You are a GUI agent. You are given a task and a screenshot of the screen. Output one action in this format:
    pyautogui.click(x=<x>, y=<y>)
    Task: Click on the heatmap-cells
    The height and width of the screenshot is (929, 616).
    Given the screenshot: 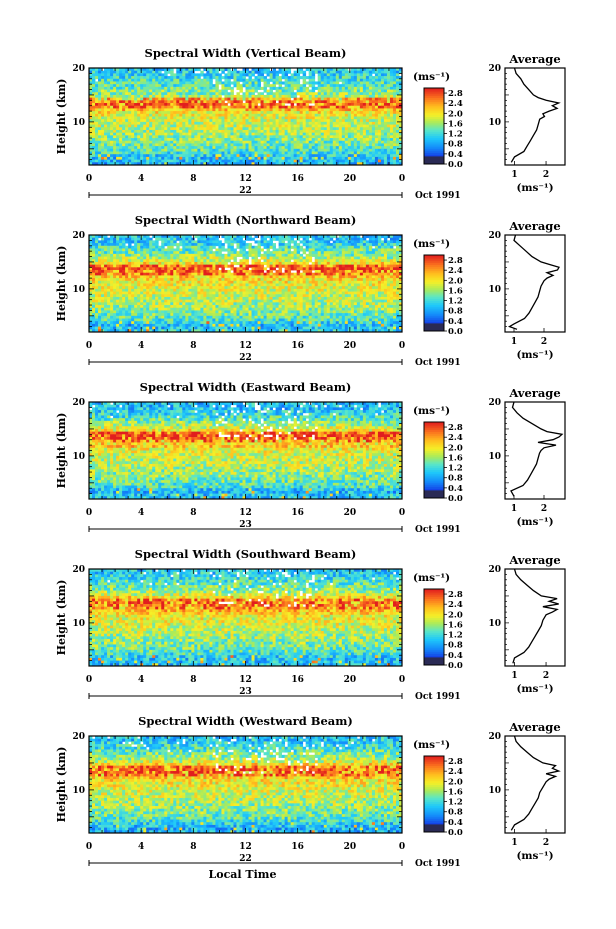 What is the action you would take?
    pyautogui.click(x=246, y=284)
    